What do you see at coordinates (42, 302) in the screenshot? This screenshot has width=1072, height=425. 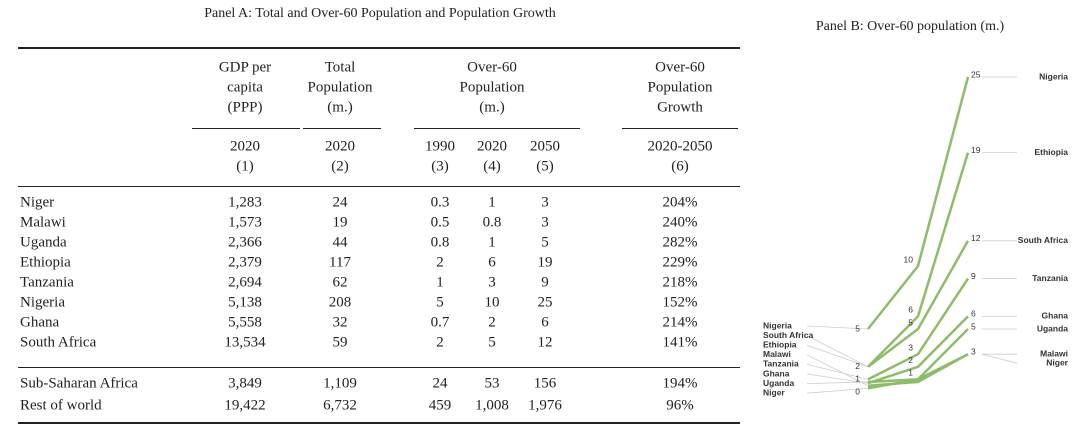 I see `row-label: Nigeria` at bounding box center [42, 302].